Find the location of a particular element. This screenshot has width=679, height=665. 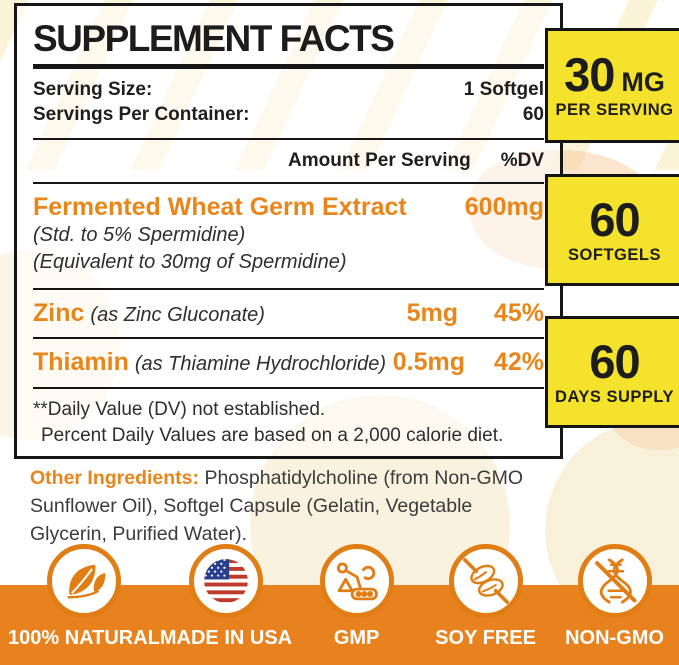

other-ingredients-label: Other Ingredients: is located at coordinates (115, 478).